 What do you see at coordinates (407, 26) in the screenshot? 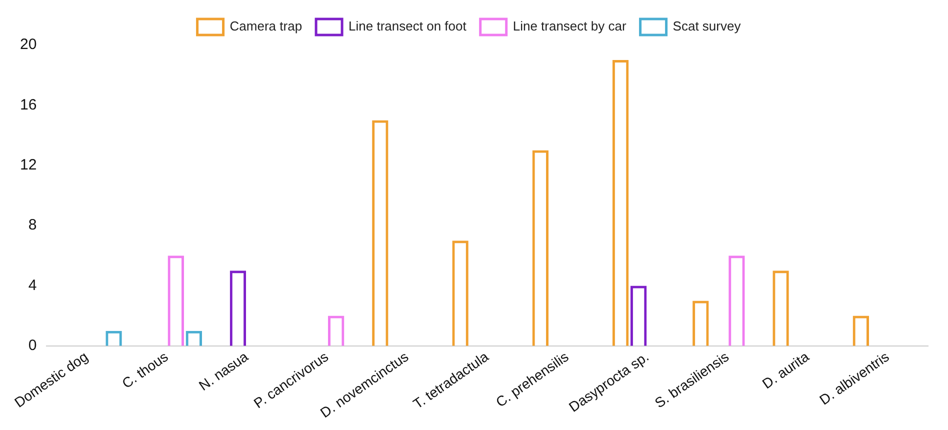
I see `legend-label: Line transect on foot` at bounding box center [407, 26].